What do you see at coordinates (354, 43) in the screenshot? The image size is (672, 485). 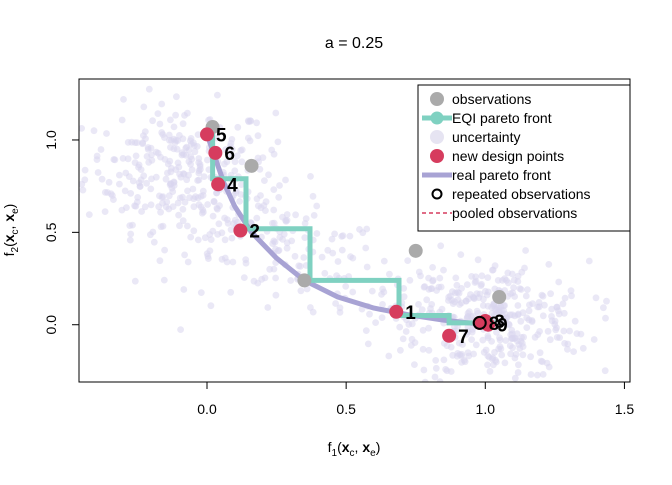 I see `chart-title: a = 0.25` at bounding box center [354, 43].